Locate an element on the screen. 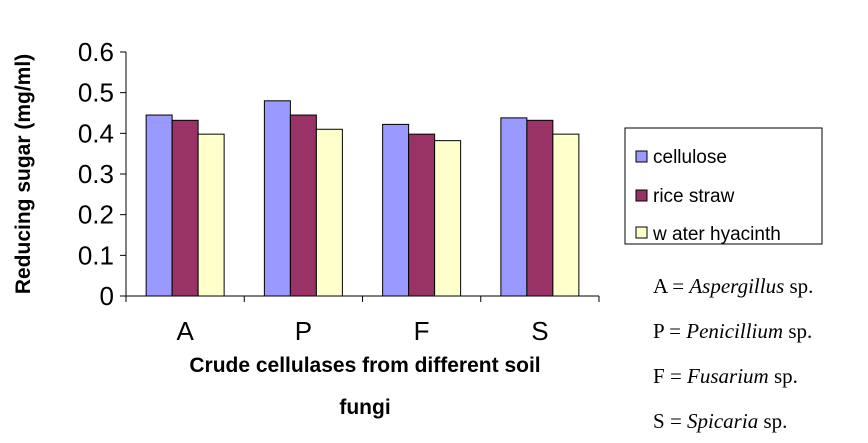 This screenshot has width=868, height=443. y-tick-label: 0.3 is located at coordinates (96, 174).